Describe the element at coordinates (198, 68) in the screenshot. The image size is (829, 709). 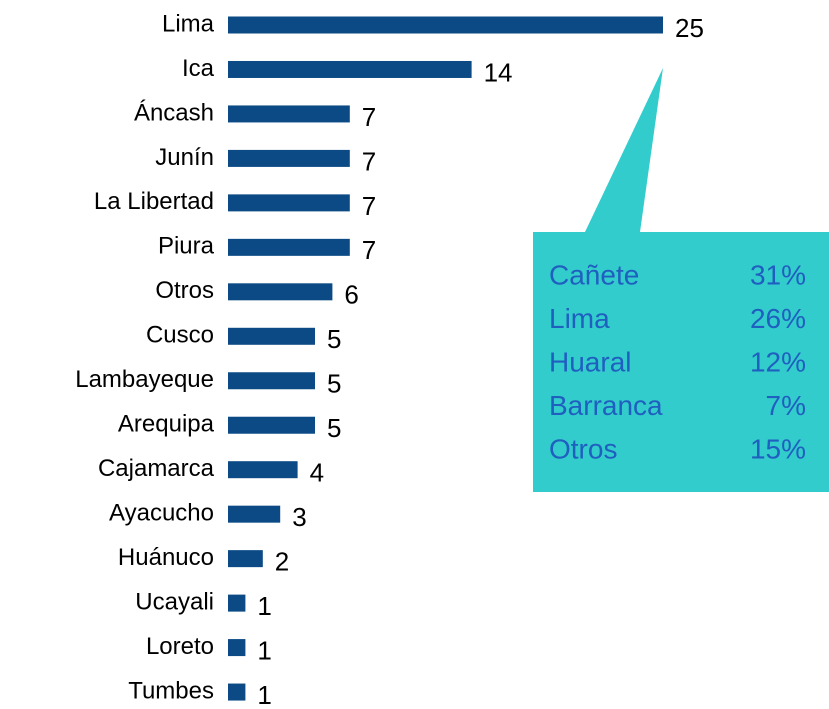
I see `category-label: Ica` at that location.